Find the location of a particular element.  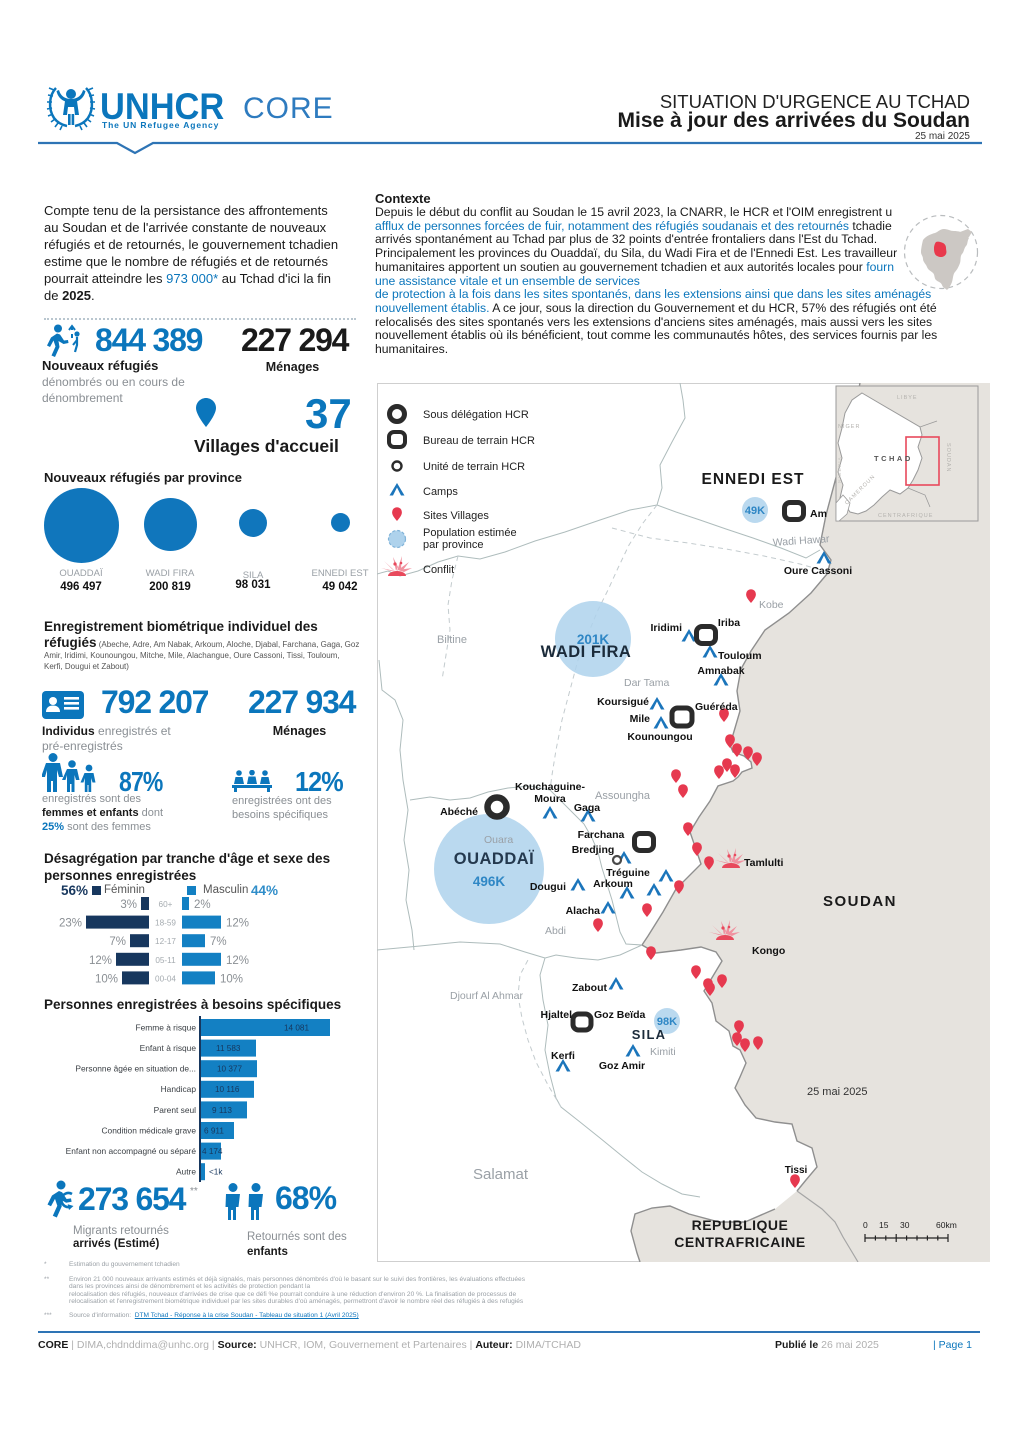

svg-text: Salamat is located at coordinates (501, 1174).